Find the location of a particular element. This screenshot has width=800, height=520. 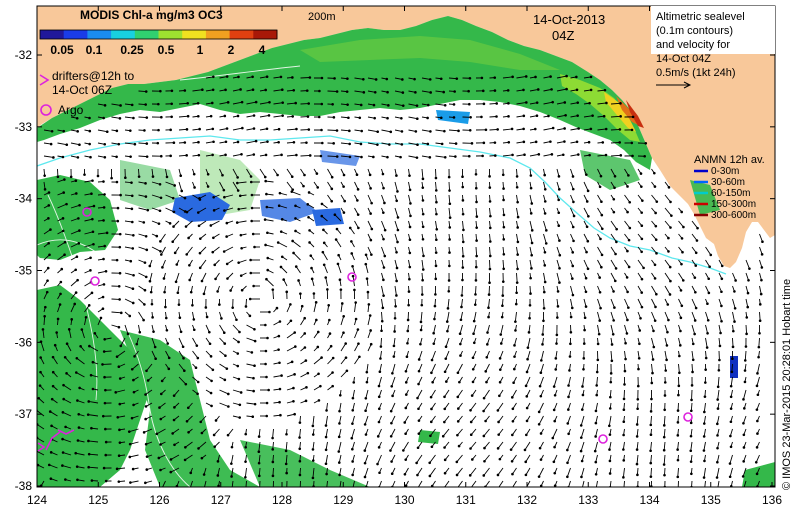

y-tick-label: -34 is located at coordinates (24, 199).